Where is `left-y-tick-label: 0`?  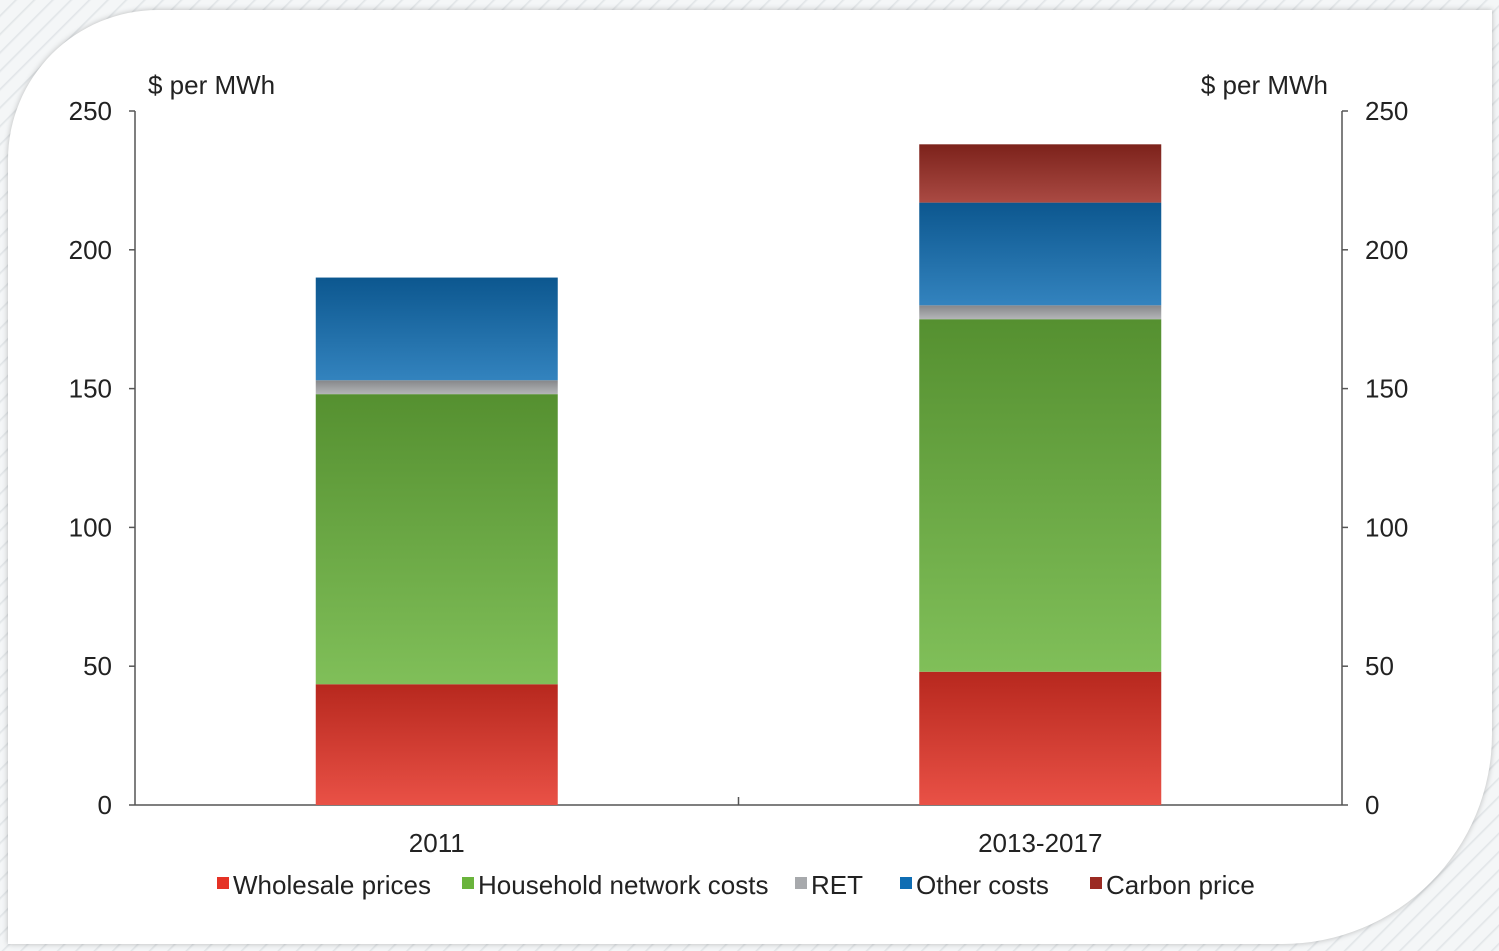 left-y-tick-label: 0 is located at coordinates (105, 805).